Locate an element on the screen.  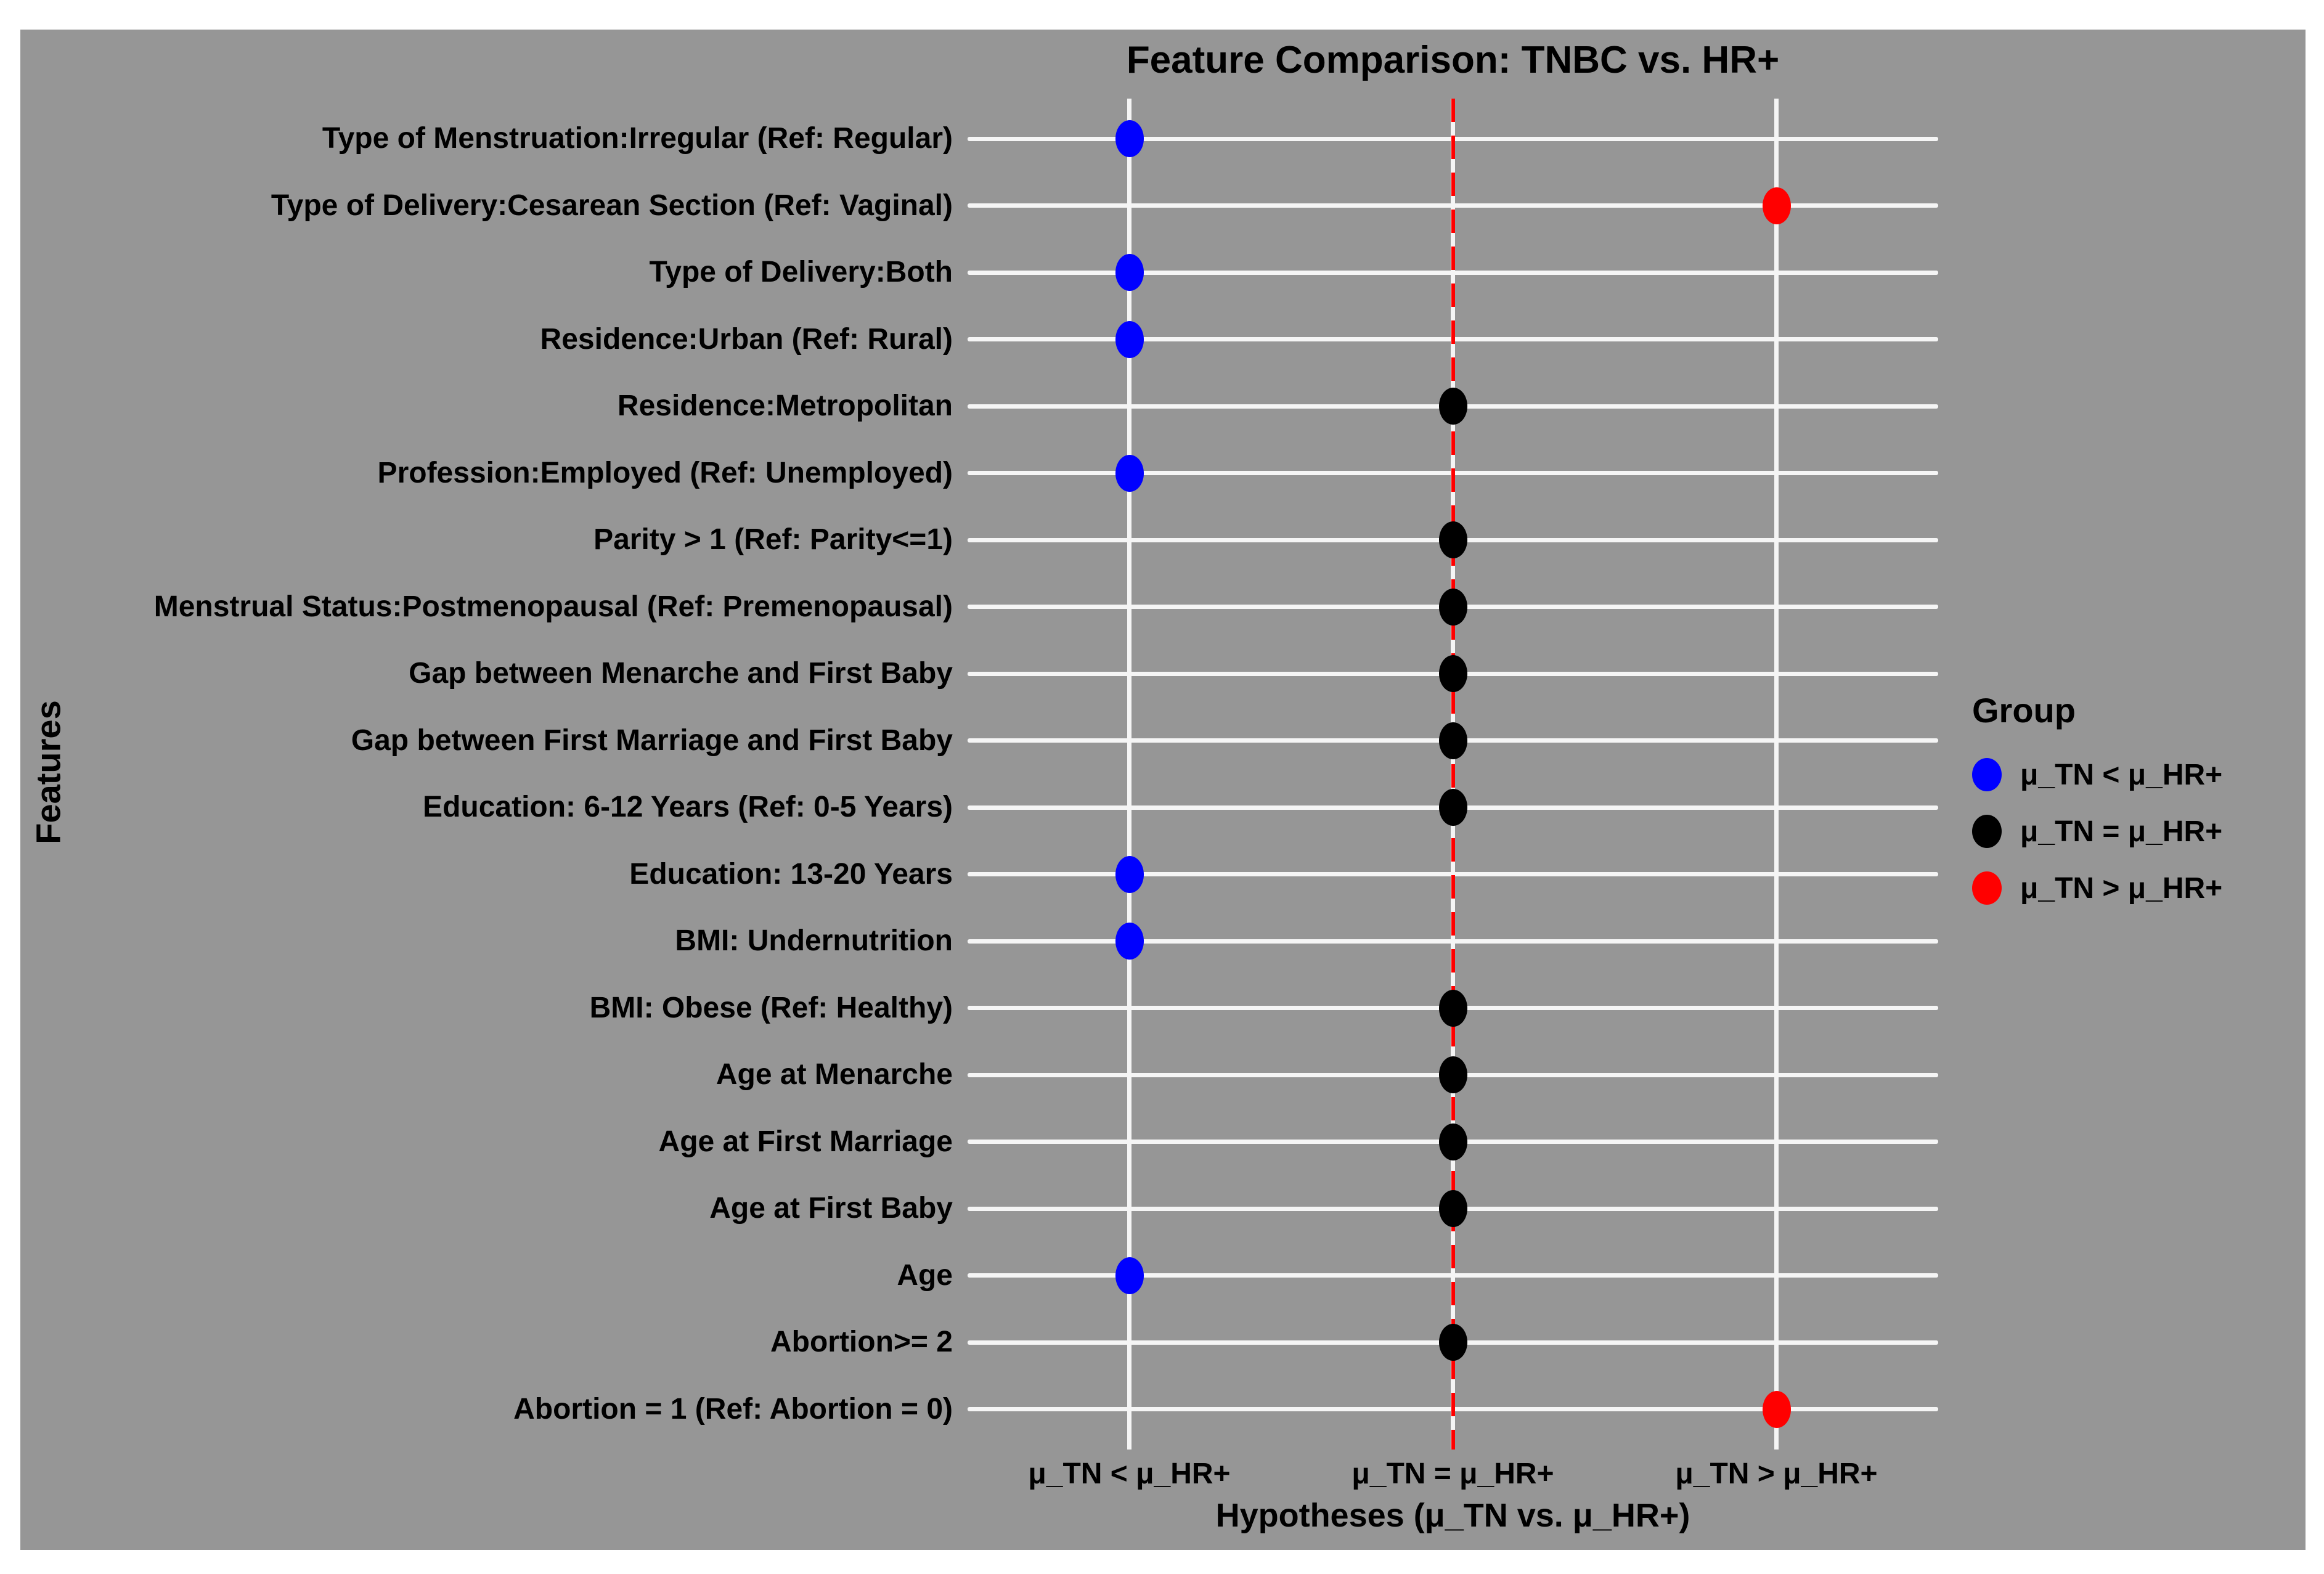
x-axis-title: Hypotheses (μ_TN vs. μ_HR+) is located at coordinates (1452, 1515).